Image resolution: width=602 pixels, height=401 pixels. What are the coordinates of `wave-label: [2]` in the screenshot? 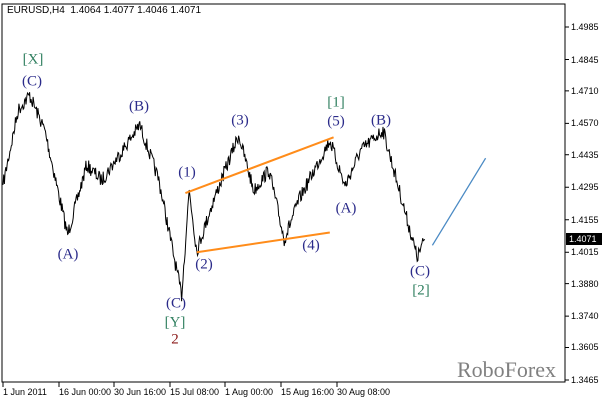 It's located at (421, 290).